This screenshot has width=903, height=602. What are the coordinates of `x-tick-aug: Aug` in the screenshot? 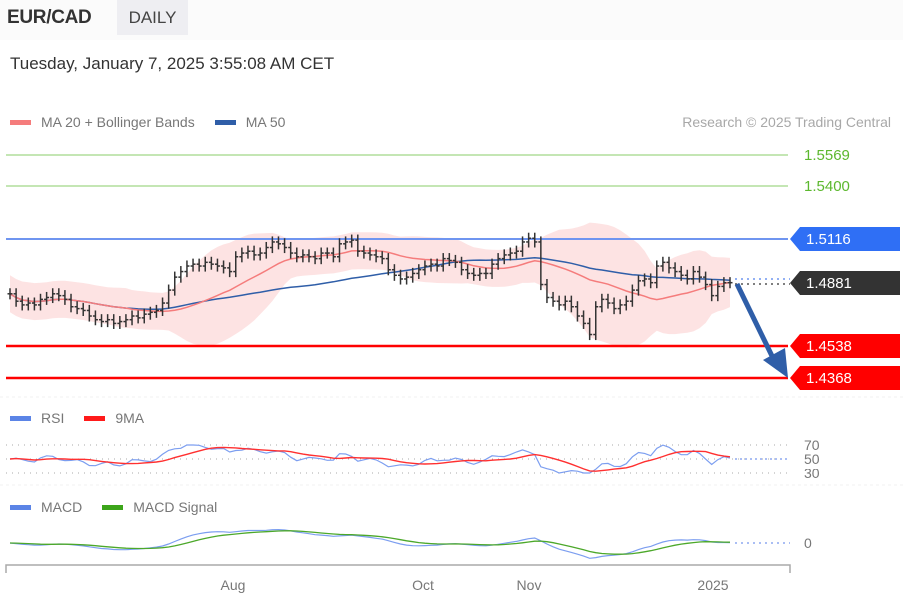 It's located at (233, 585).